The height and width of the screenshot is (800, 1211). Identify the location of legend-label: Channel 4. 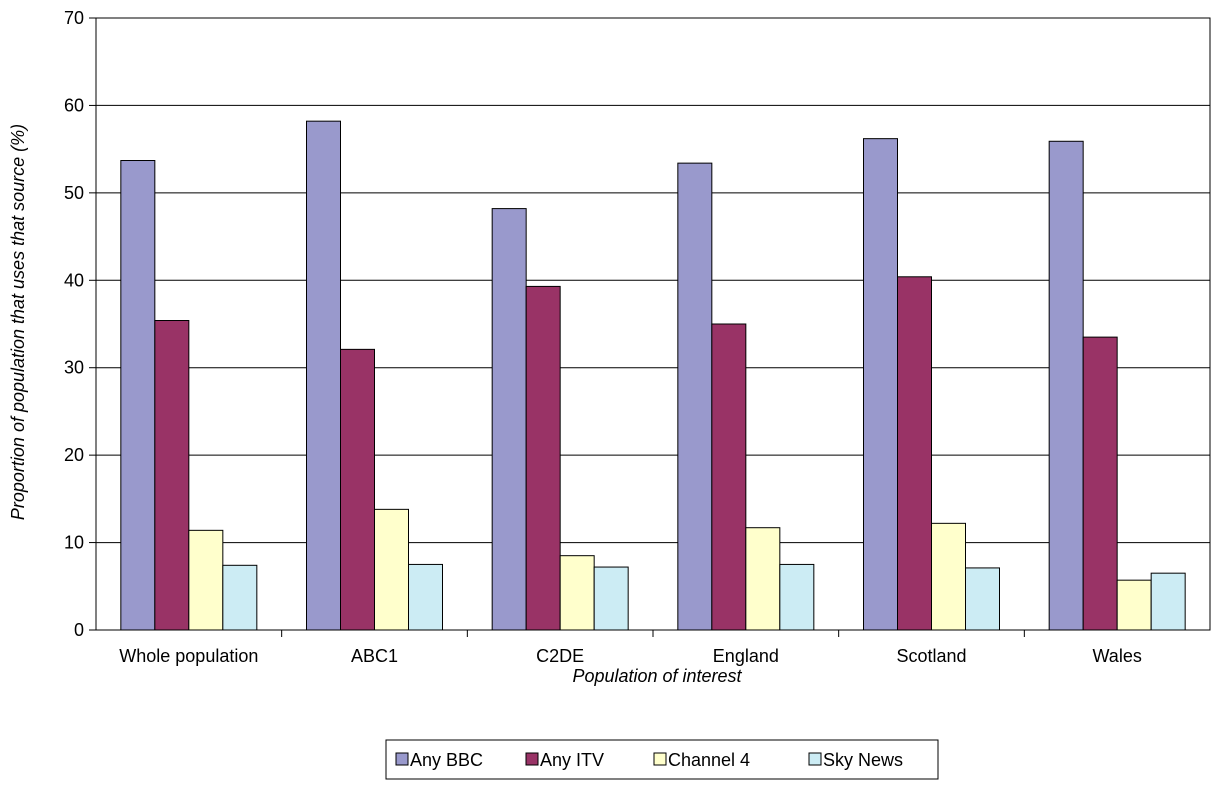
(709, 760).